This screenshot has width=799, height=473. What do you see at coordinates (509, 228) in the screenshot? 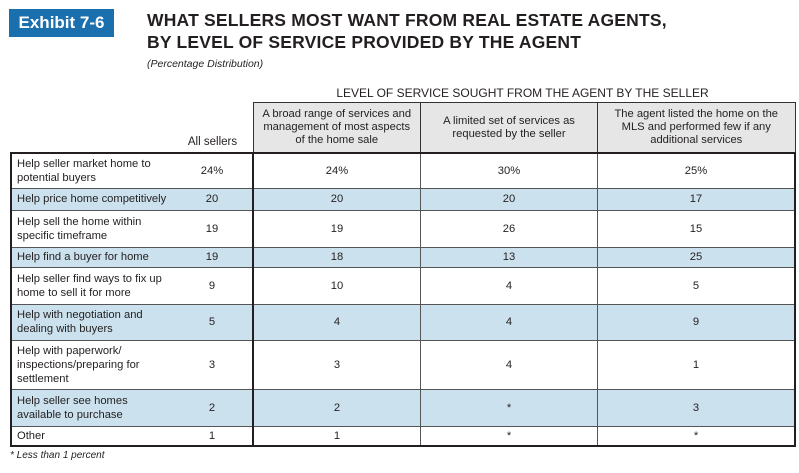
I see `cell-value: 26` at bounding box center [509, 228].